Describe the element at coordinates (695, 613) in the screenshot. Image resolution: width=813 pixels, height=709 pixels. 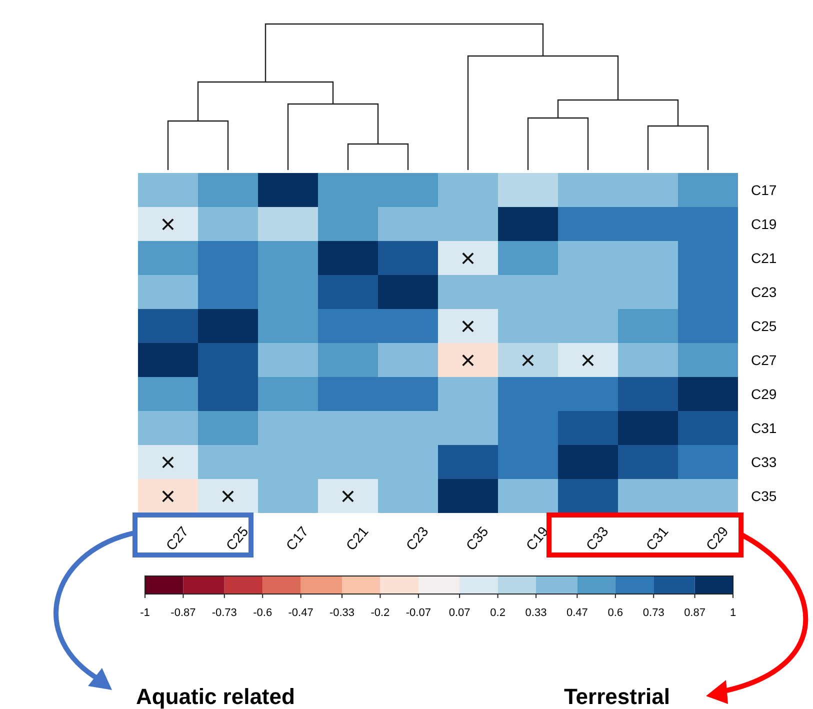
I see `color-bar-label: 0.87` at that location.